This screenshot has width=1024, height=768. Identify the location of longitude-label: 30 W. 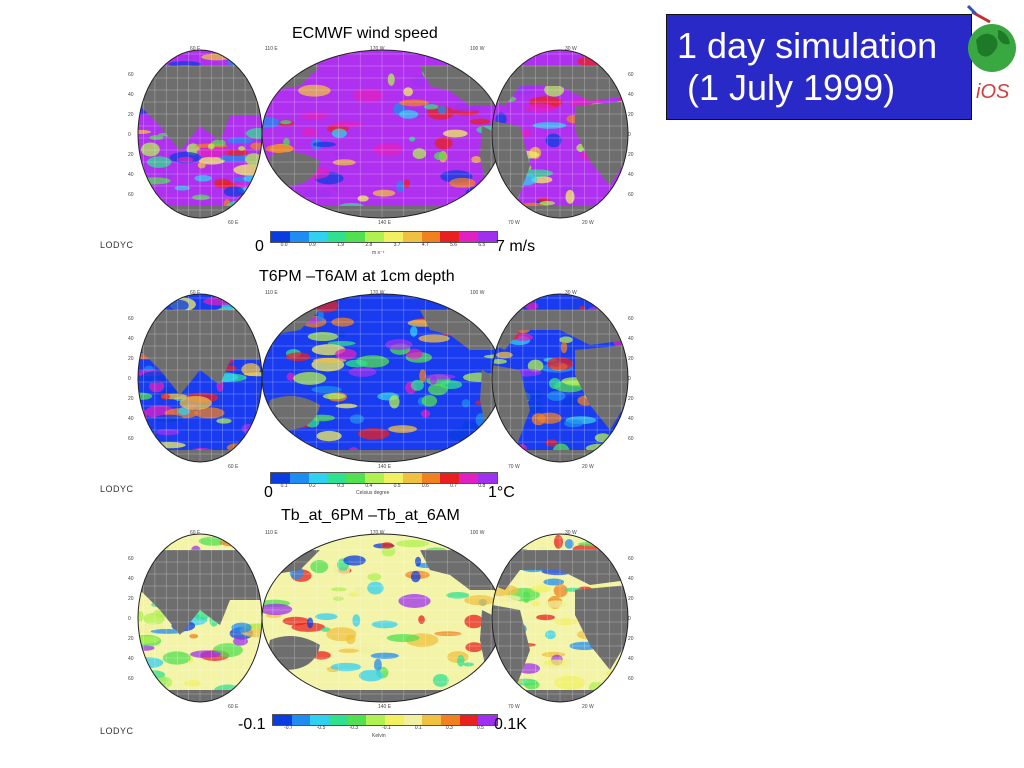
(571, 533).